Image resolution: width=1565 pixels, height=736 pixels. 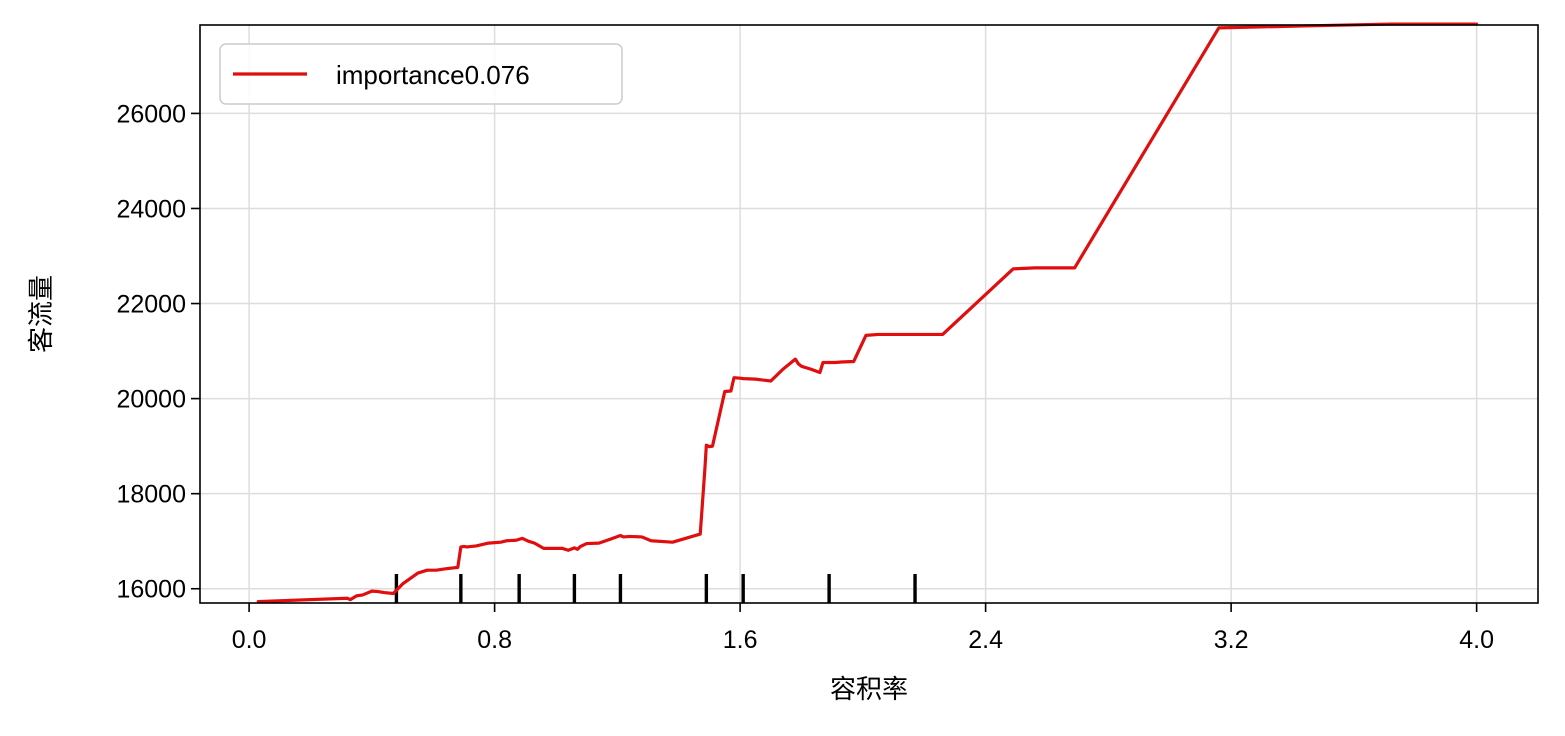 What do you see at coordinates (433, 75) in the screenshot?
I see `legend-label: importance0.076` at bounding box center [433, 75].